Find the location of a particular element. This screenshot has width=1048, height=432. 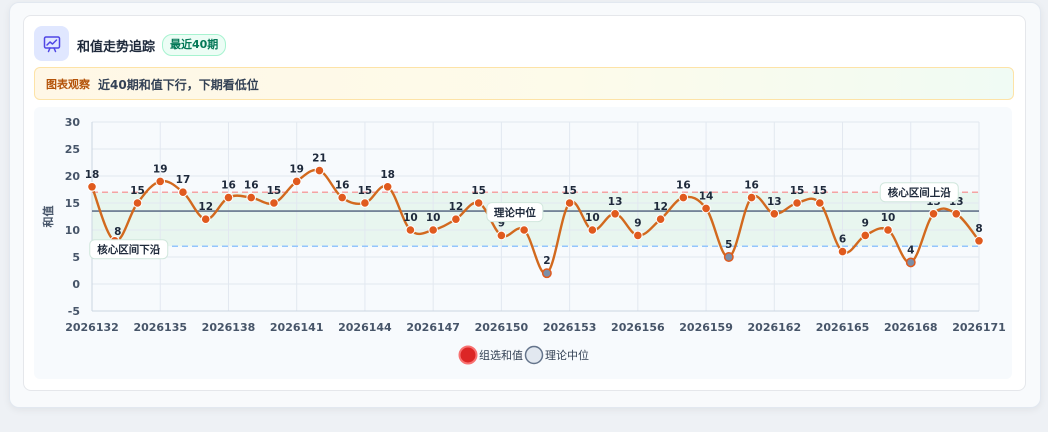

data-label: 13 is located at coordinates (774, 202).